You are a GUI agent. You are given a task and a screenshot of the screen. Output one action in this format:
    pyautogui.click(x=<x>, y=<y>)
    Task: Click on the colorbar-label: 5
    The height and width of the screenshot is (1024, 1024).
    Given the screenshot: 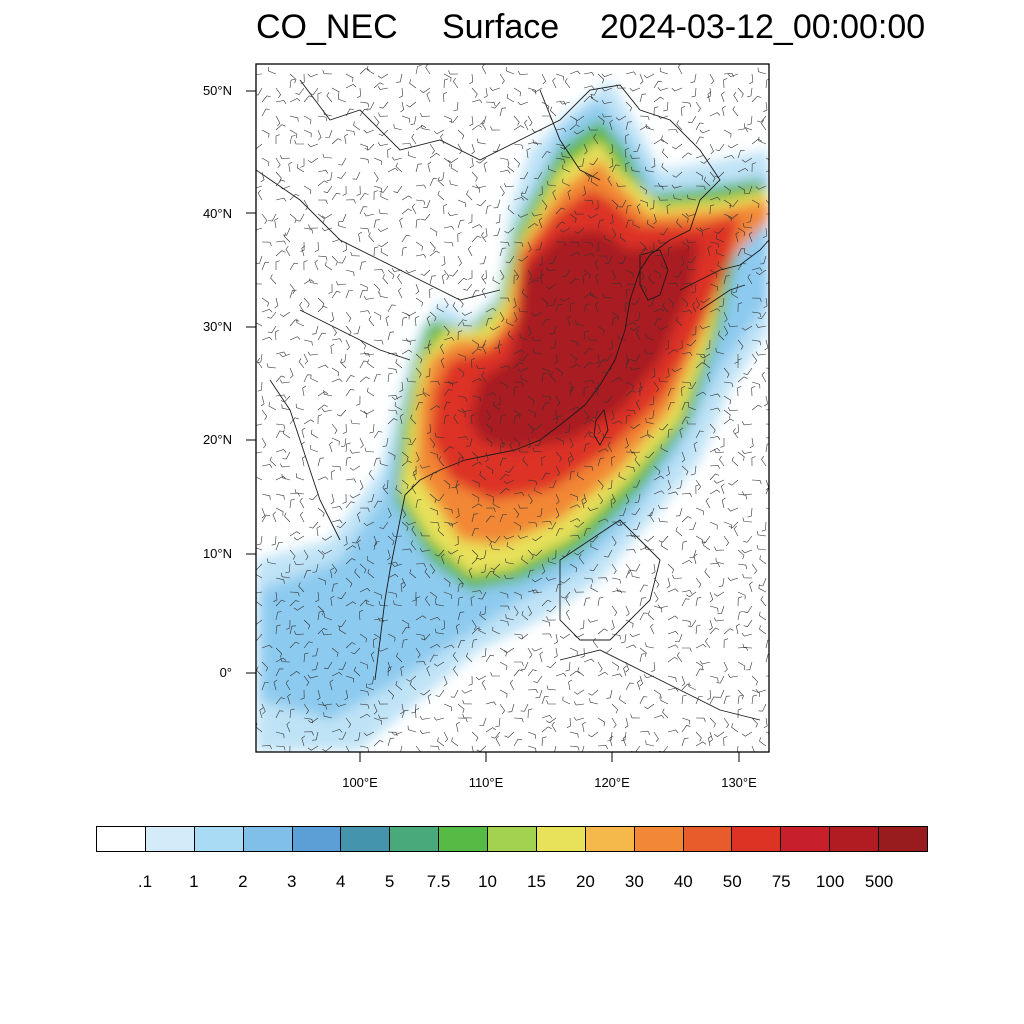 What is the action you would take?
    pyautogui.click(x=389, y=881)
    